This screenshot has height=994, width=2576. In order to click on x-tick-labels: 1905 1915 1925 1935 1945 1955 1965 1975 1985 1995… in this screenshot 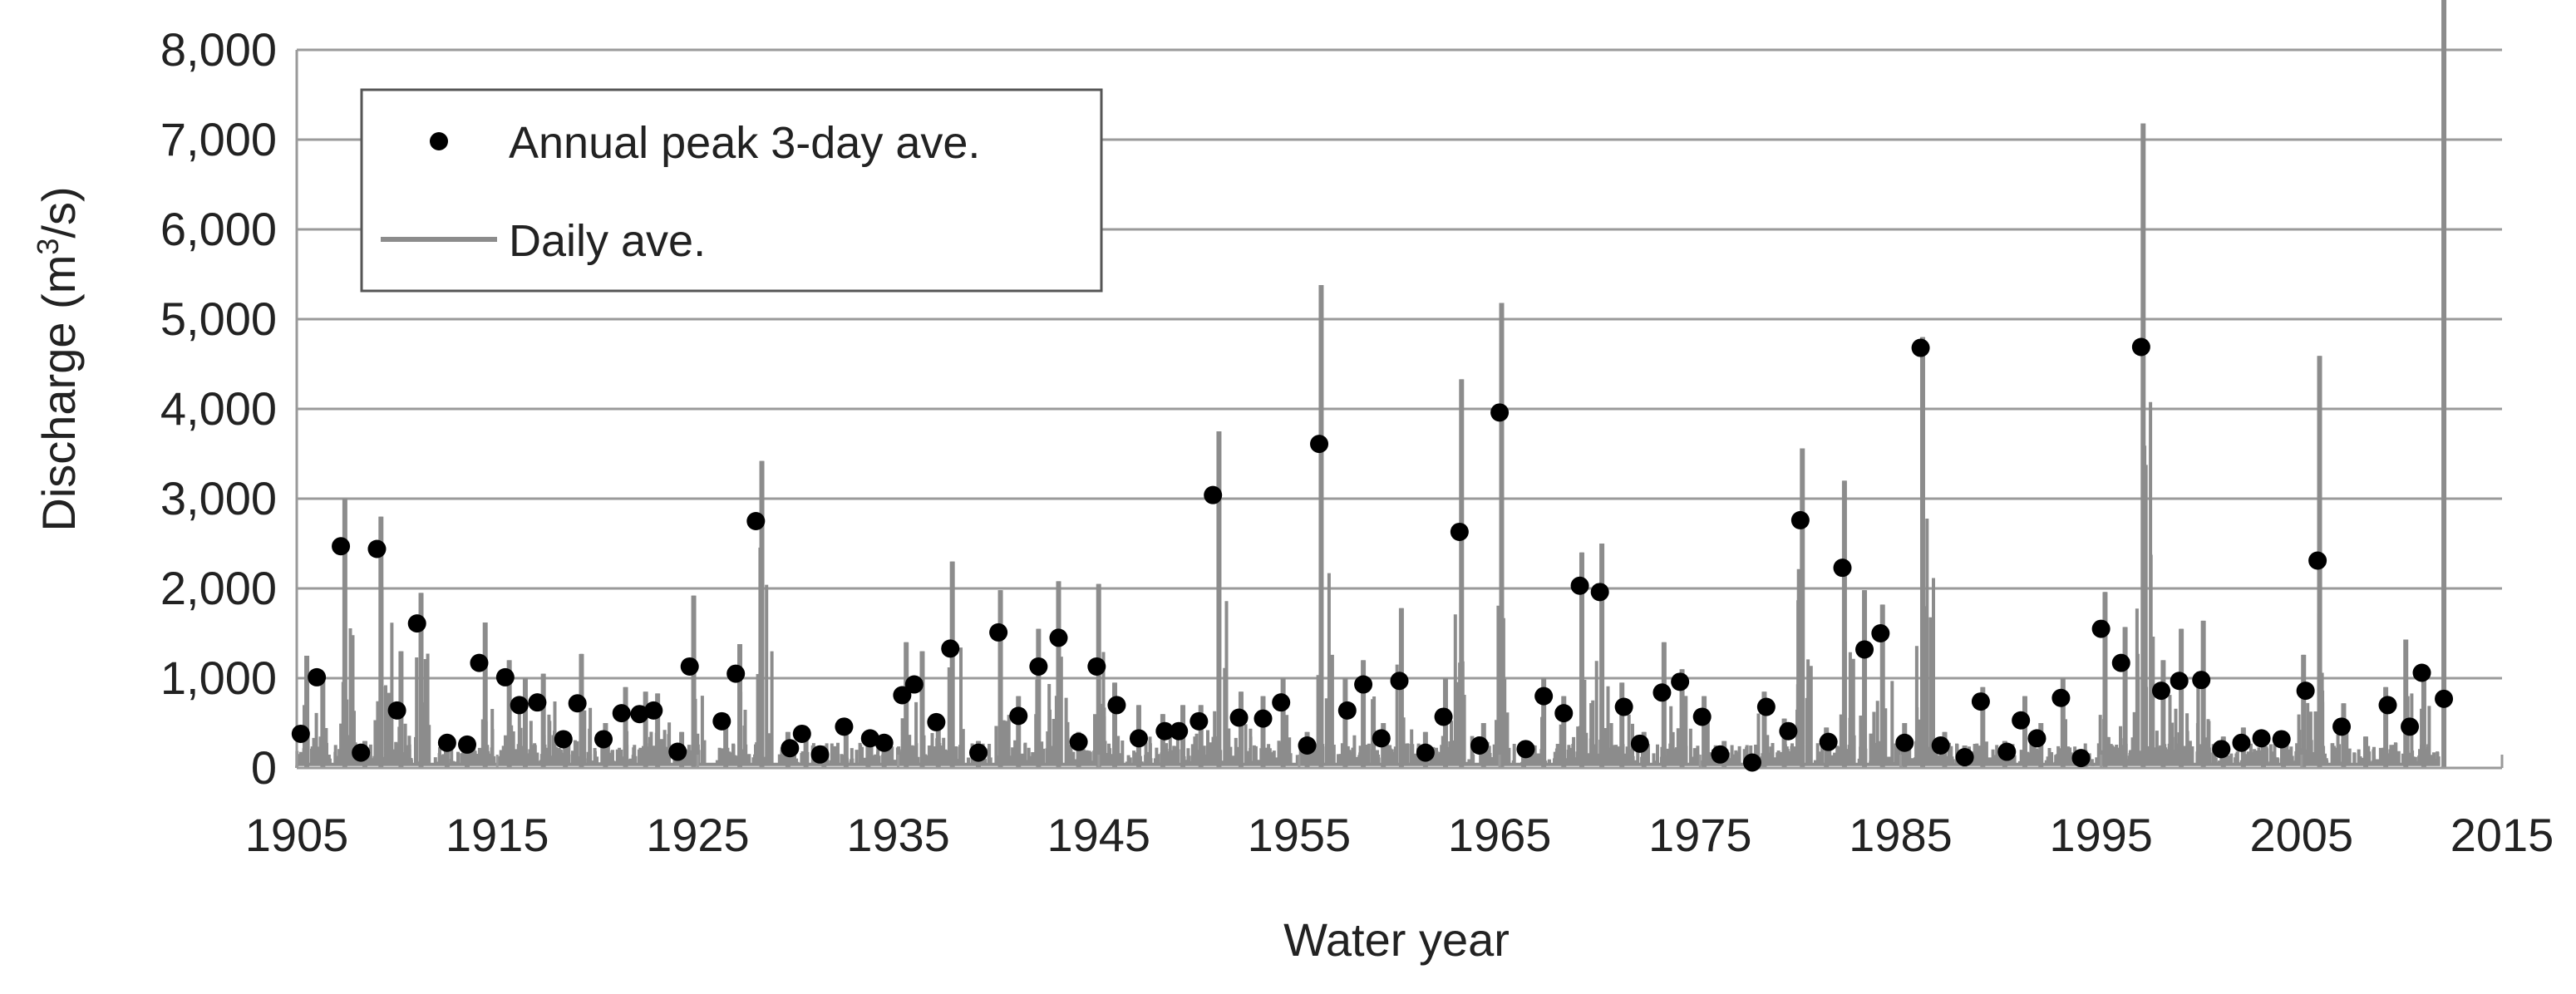, I will do `click(1399, 835)`.